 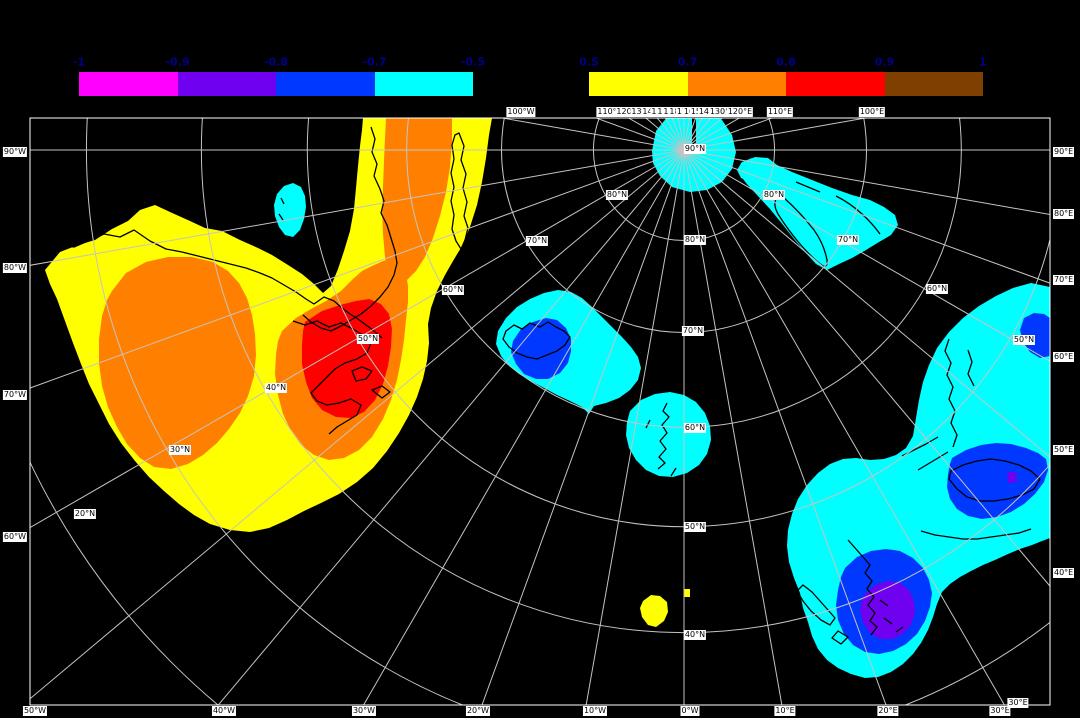 I want to click on coastline-maritime-islands, so click(x=371, y=382).